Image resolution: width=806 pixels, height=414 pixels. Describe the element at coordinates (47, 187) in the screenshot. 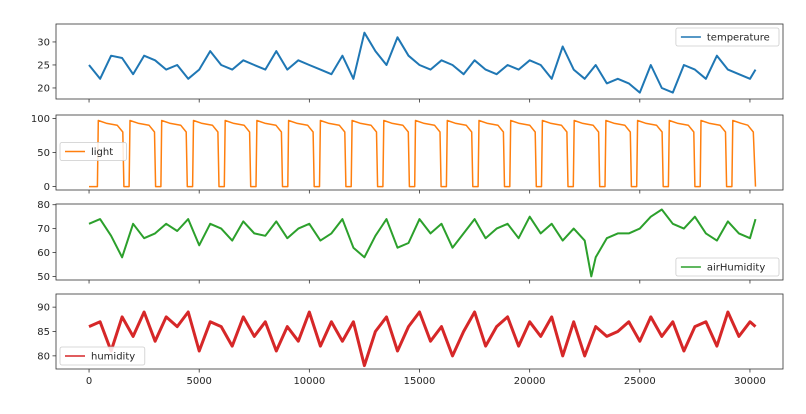

I see `y-tick-label: 0` at that location.